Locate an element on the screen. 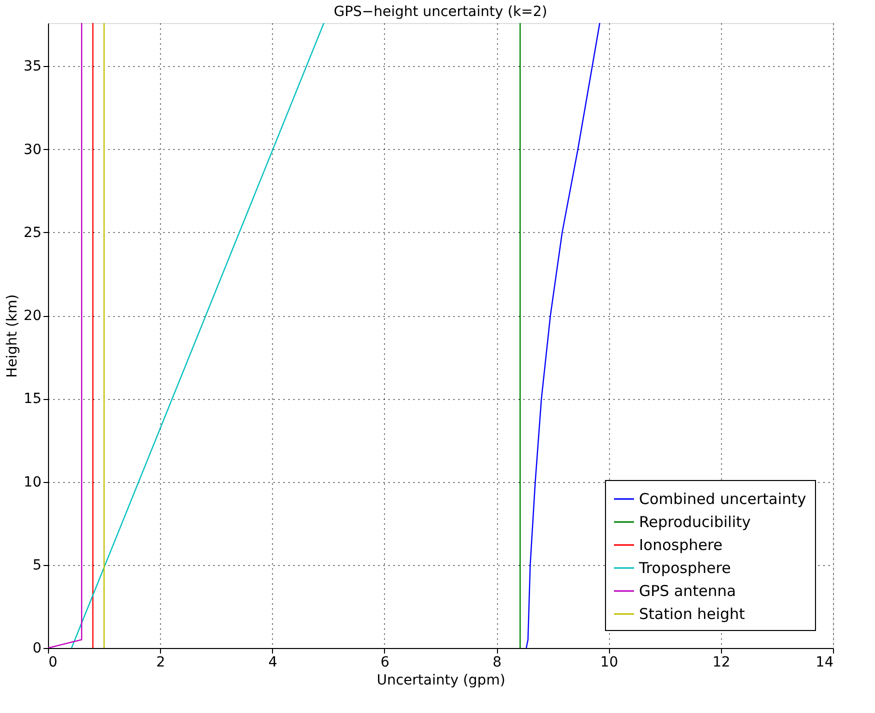  y-tick-label: 20 is located at coordinates (33, 316).